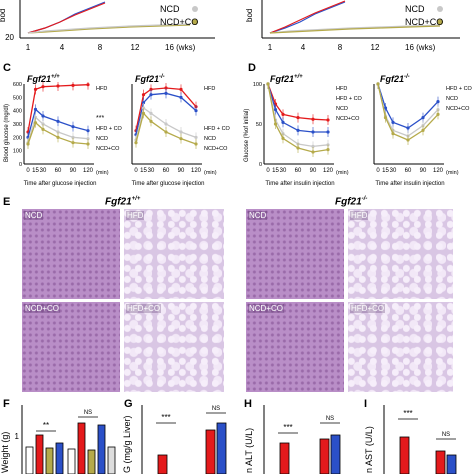  Describe the element at coordinates (128, 404) in the screenshot. I see `panel-label: G` at that location.